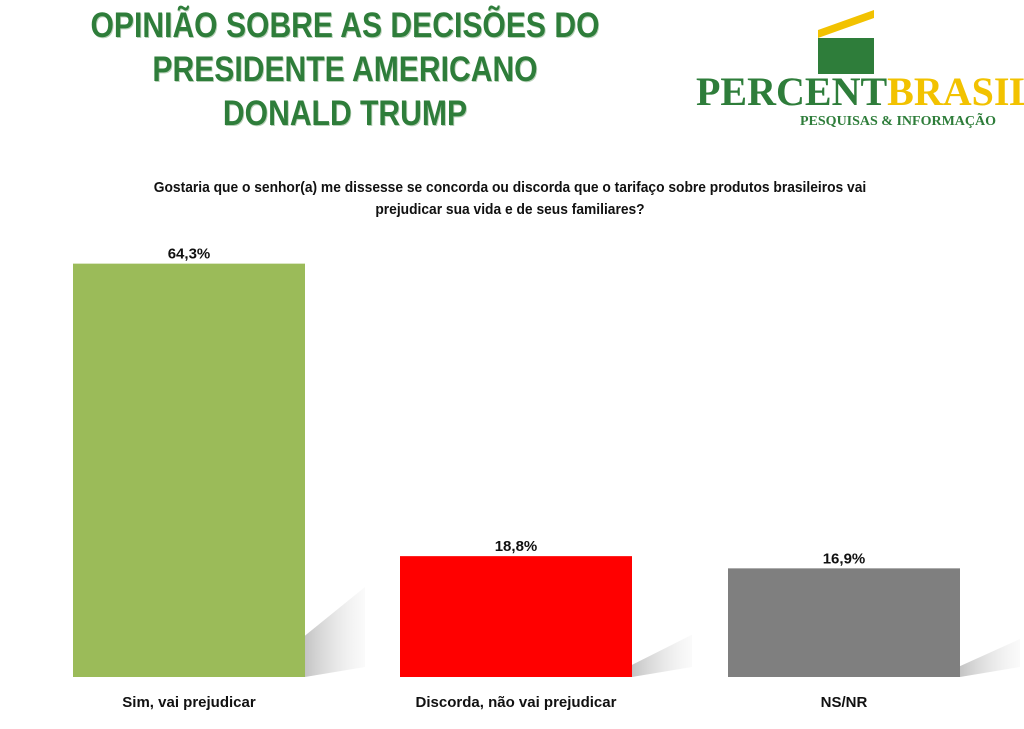 This screenshot has width=1024, height=729. I want to click on logo-word-percent: PERCENT, so click(792, 91).